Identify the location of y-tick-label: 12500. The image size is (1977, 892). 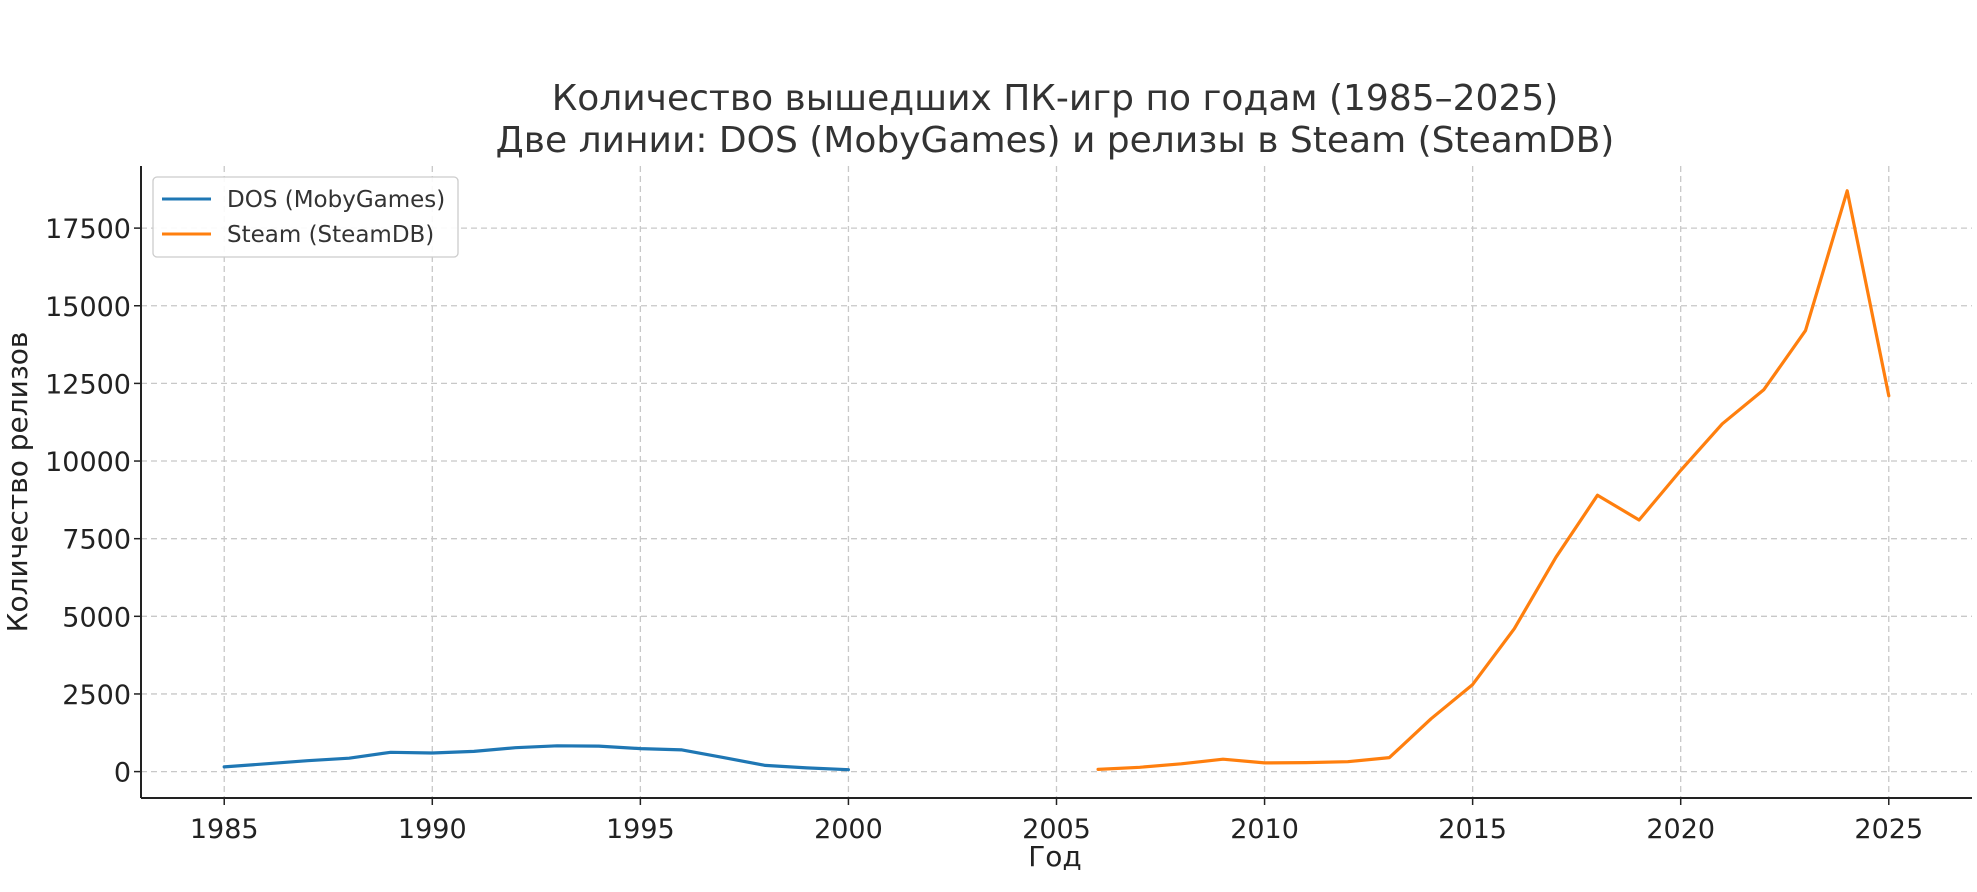
(88, 384).